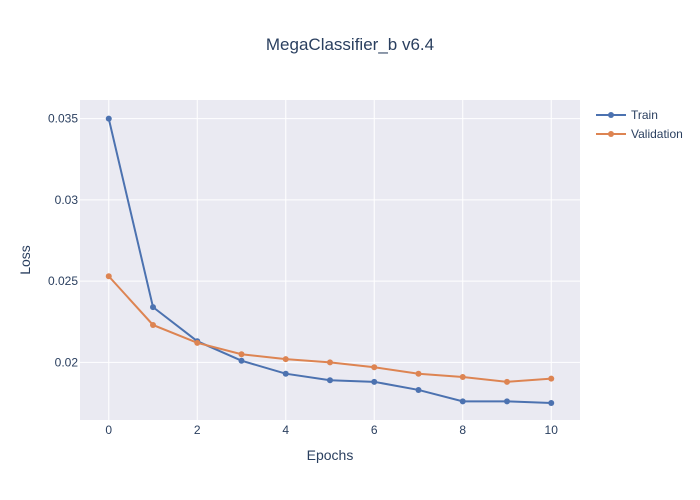 This screenshot has width=700, height=500. Describe the element at coordinates (657, 134) in the screenshot. I see `legend-label: Validation` at that location.